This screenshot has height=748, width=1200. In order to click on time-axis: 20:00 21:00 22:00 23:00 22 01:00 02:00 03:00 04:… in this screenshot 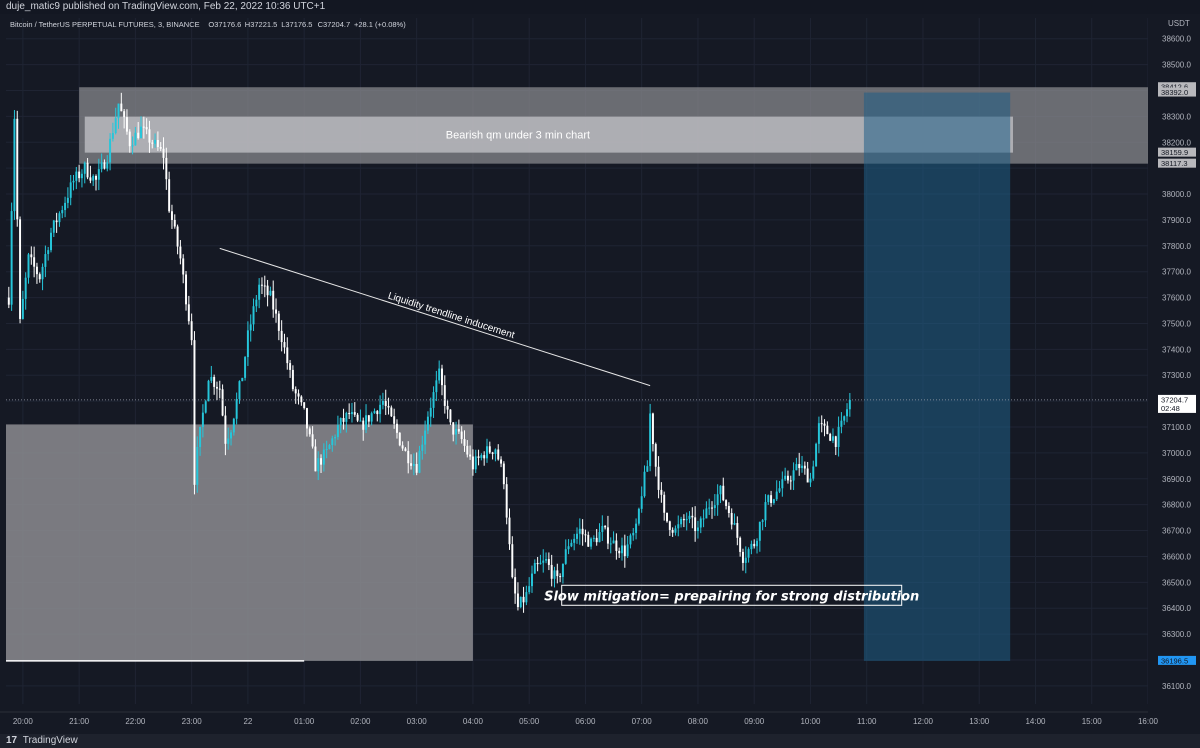, I will do `click(579, 718)`.